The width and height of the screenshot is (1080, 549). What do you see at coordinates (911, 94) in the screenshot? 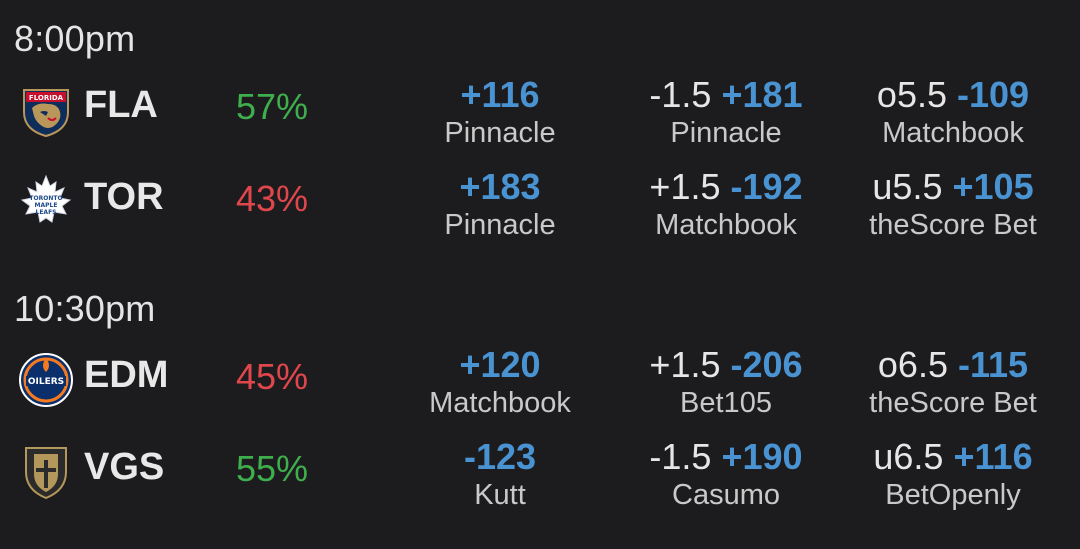
I see `total-line: o5.5` at bounding box center [911, 94].